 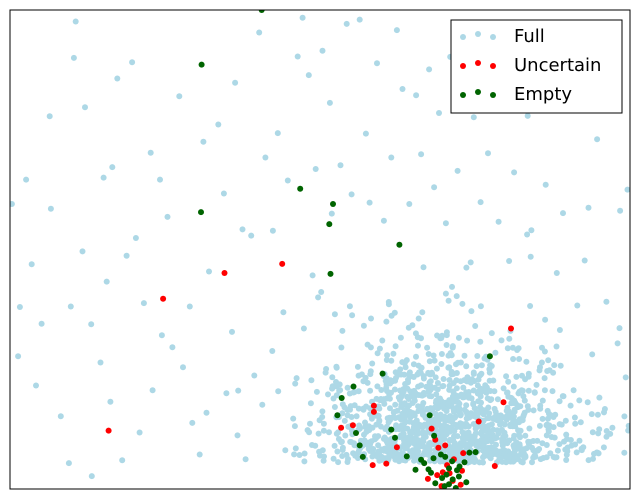 What do you see at coordinates (557, 65) in the screenshot?
I see `legend-label-uncertain: Uncertain` at bounding box center [557, 65].